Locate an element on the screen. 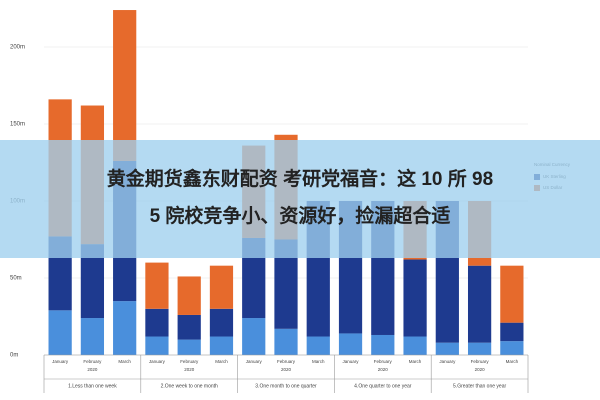  group-label: 2.One week to one month is located at coordinates (189, 386).